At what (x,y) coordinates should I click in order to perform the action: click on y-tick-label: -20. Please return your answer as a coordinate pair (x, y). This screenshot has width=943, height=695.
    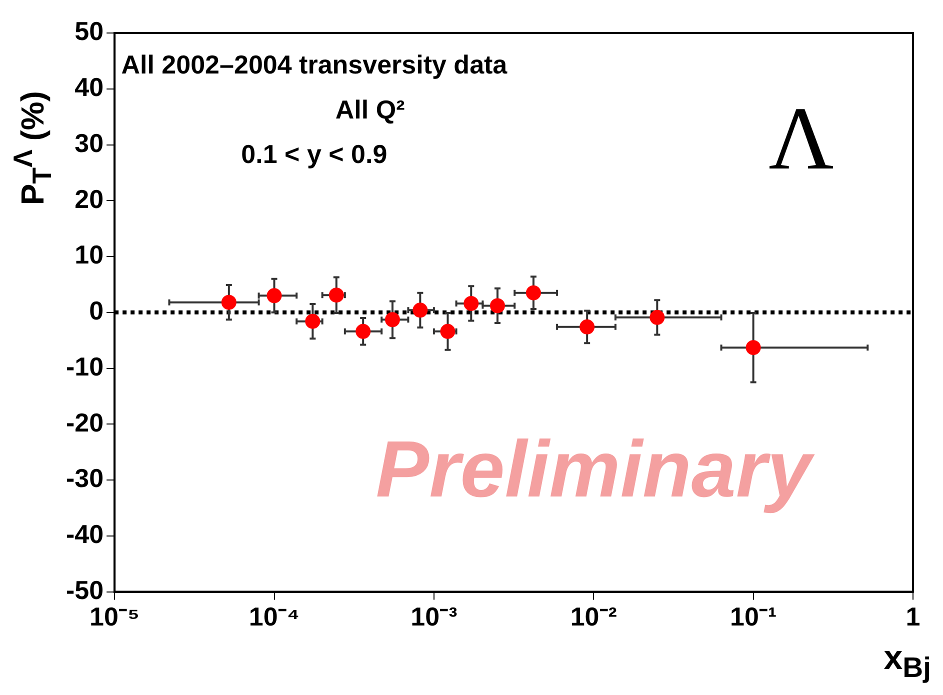
    Looking at the image, I should click on (85, 422).